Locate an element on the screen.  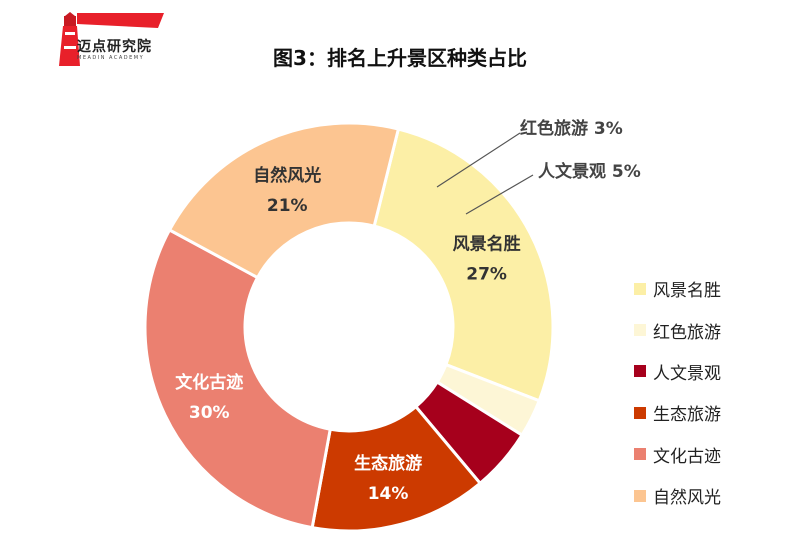
legend-label: 自然风光 is located at coordinates (687, 498).